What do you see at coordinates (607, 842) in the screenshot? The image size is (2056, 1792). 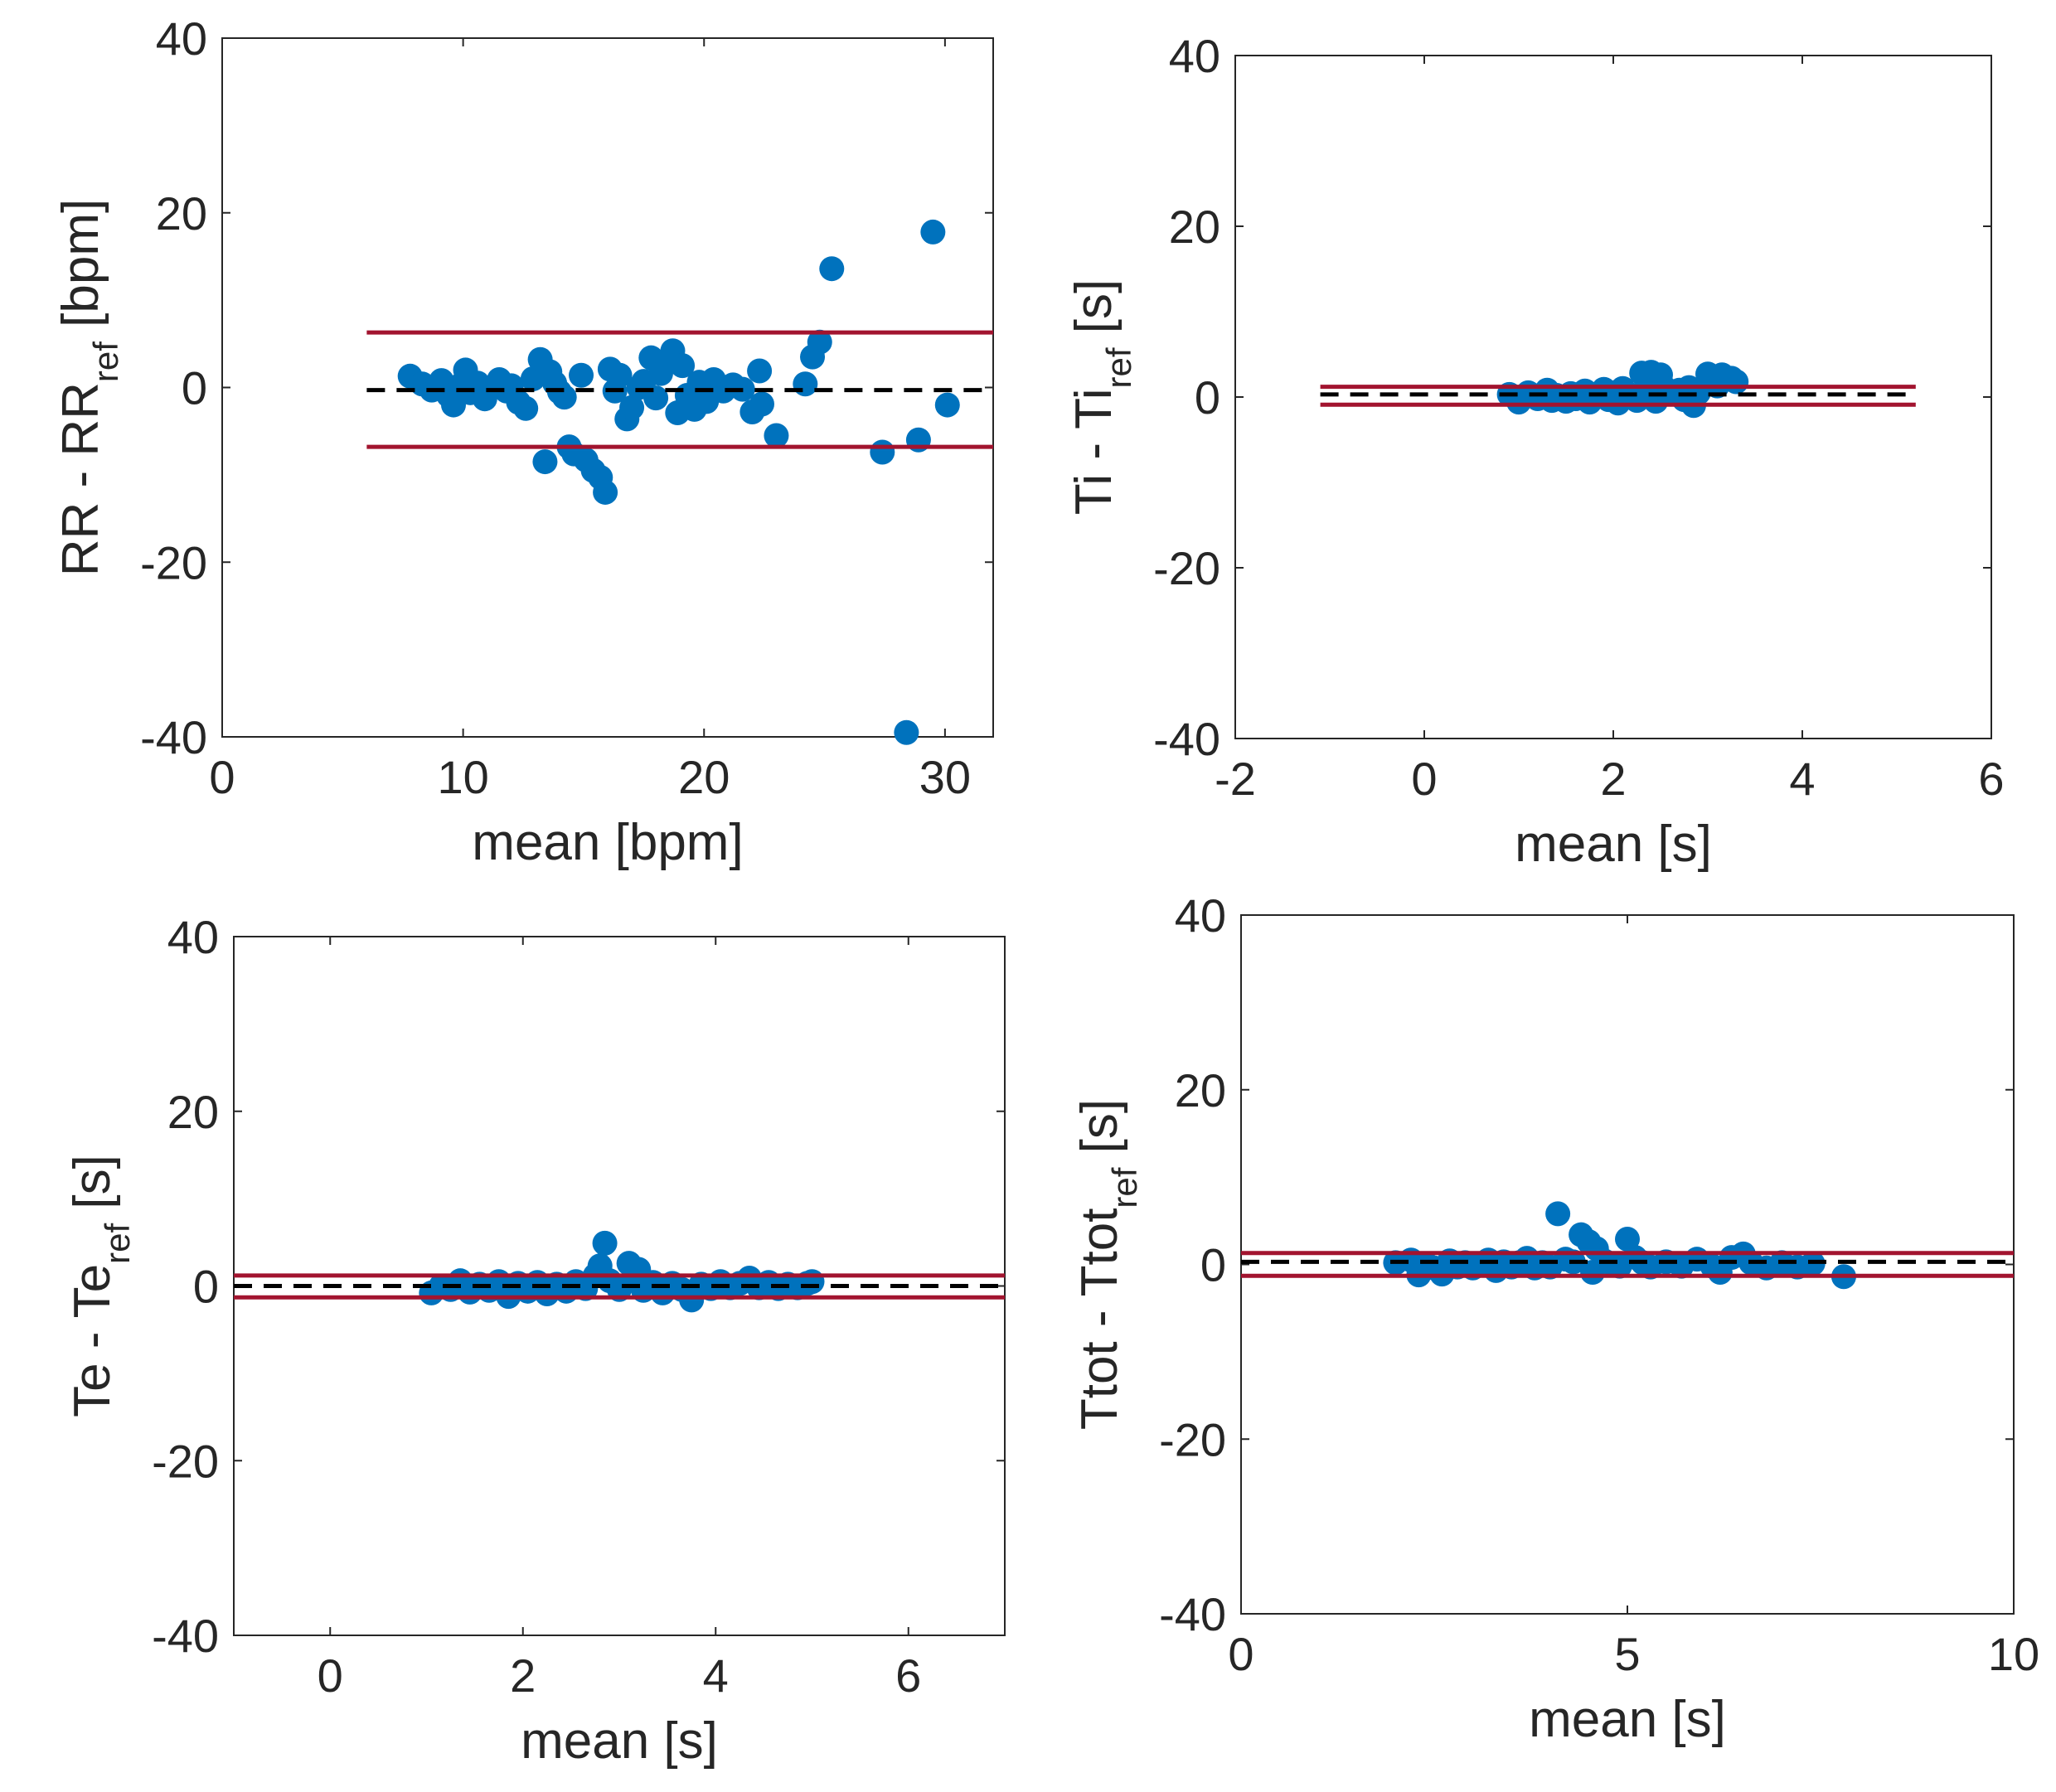 I see `x-axis-label: mean [bpm]` at bounding box center [607, 842].